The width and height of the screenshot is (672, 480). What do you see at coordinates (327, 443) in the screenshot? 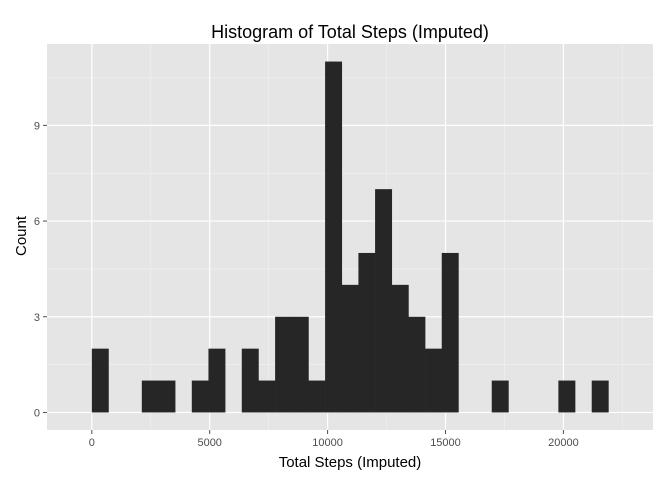
I see `x-tick-label: 10000` at bounding box center [327, 443].